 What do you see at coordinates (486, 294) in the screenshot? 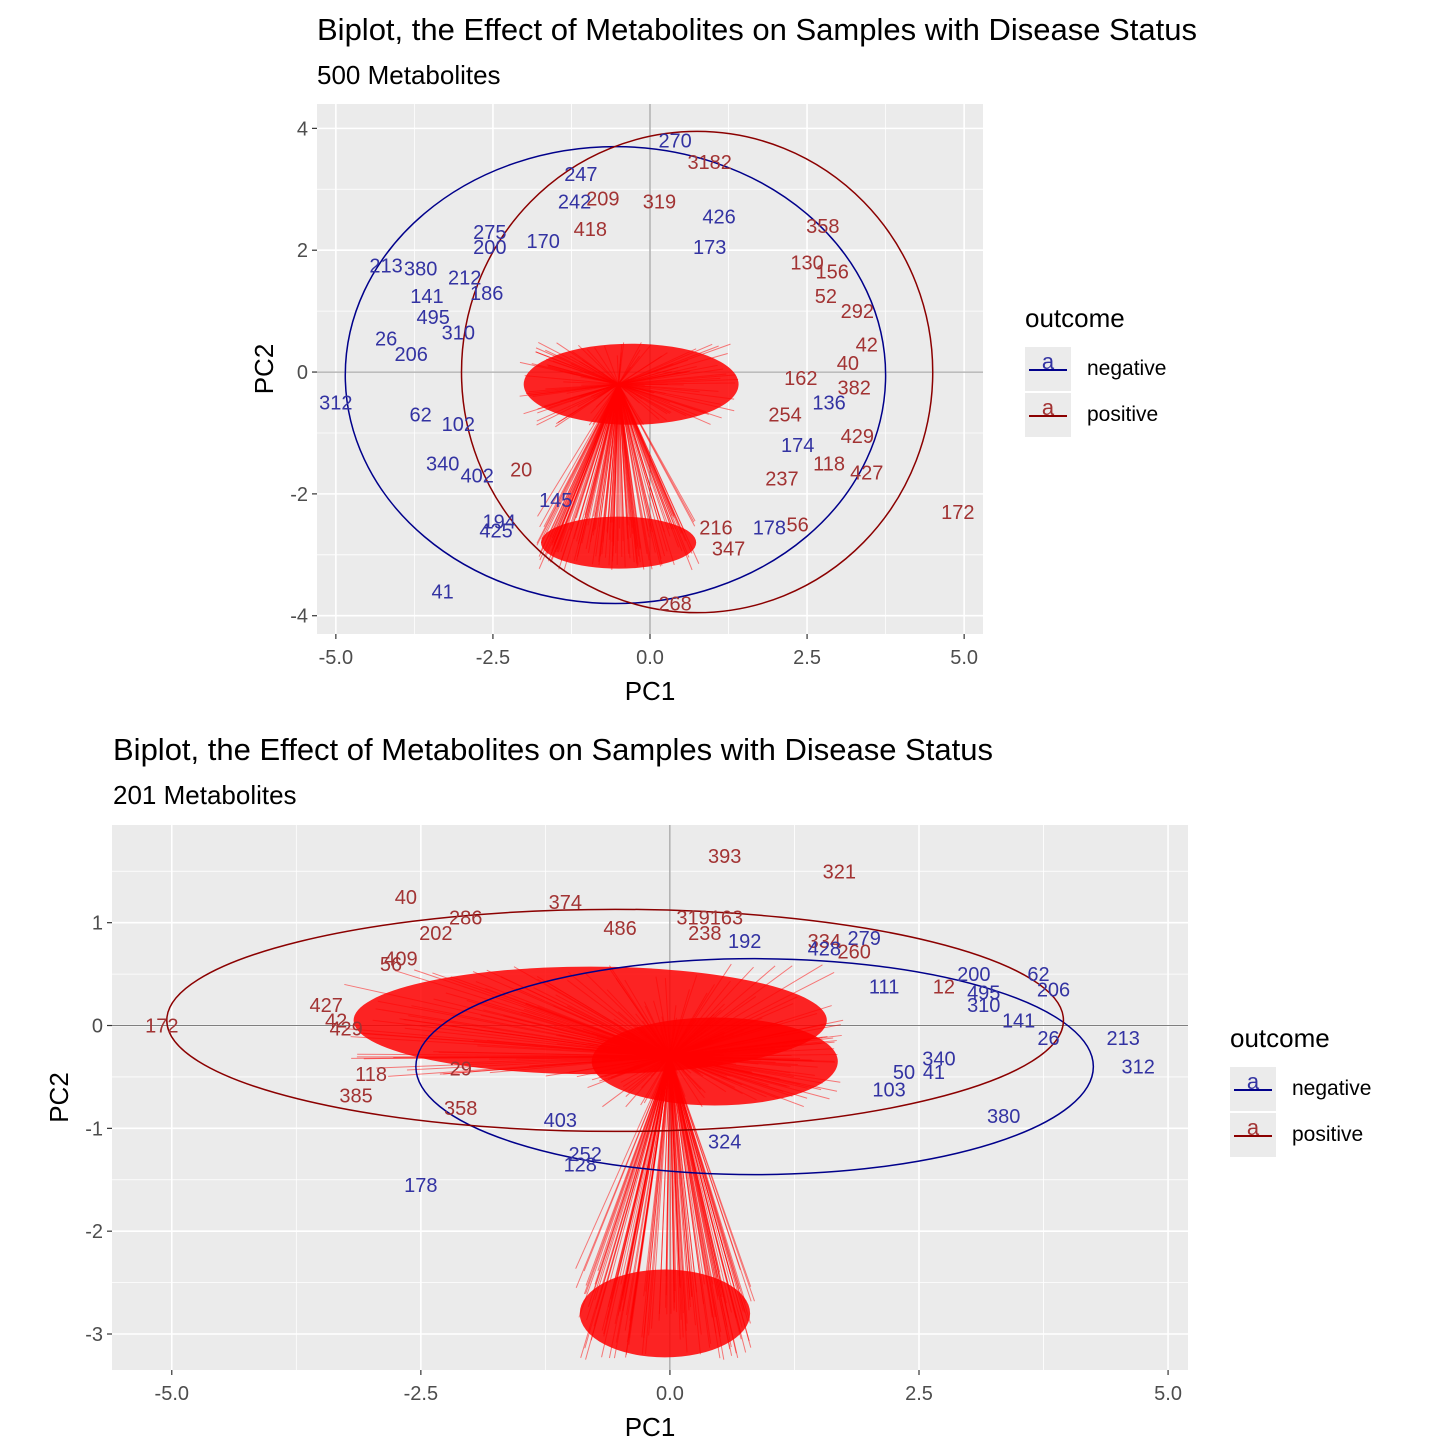
I see `point-label: 186` at bounding box center [486, 294].